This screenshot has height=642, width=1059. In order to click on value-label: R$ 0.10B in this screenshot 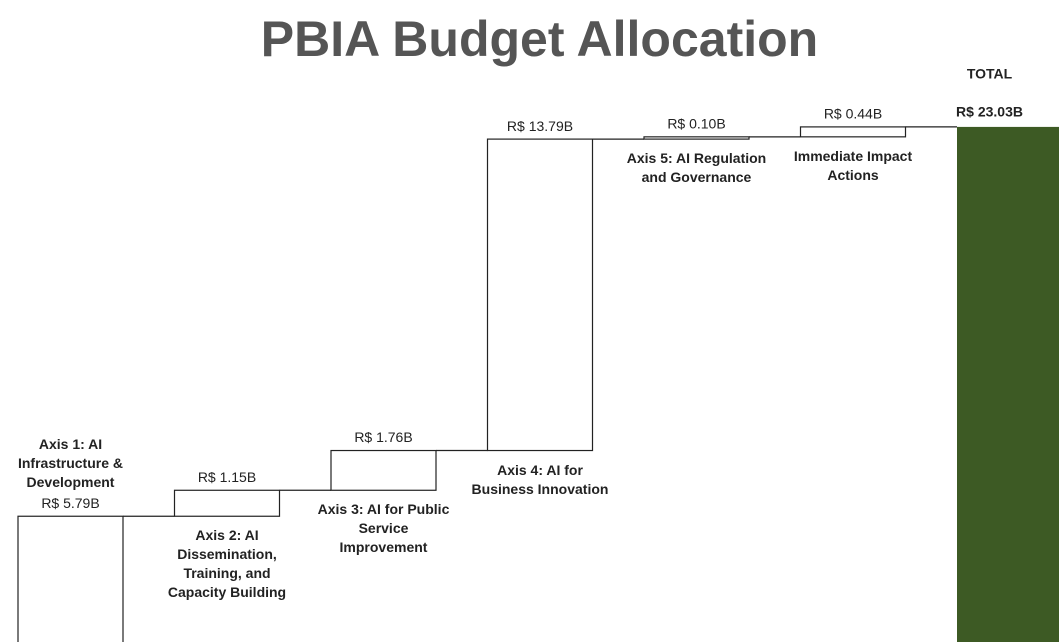, I will do `click(696, 124)`.